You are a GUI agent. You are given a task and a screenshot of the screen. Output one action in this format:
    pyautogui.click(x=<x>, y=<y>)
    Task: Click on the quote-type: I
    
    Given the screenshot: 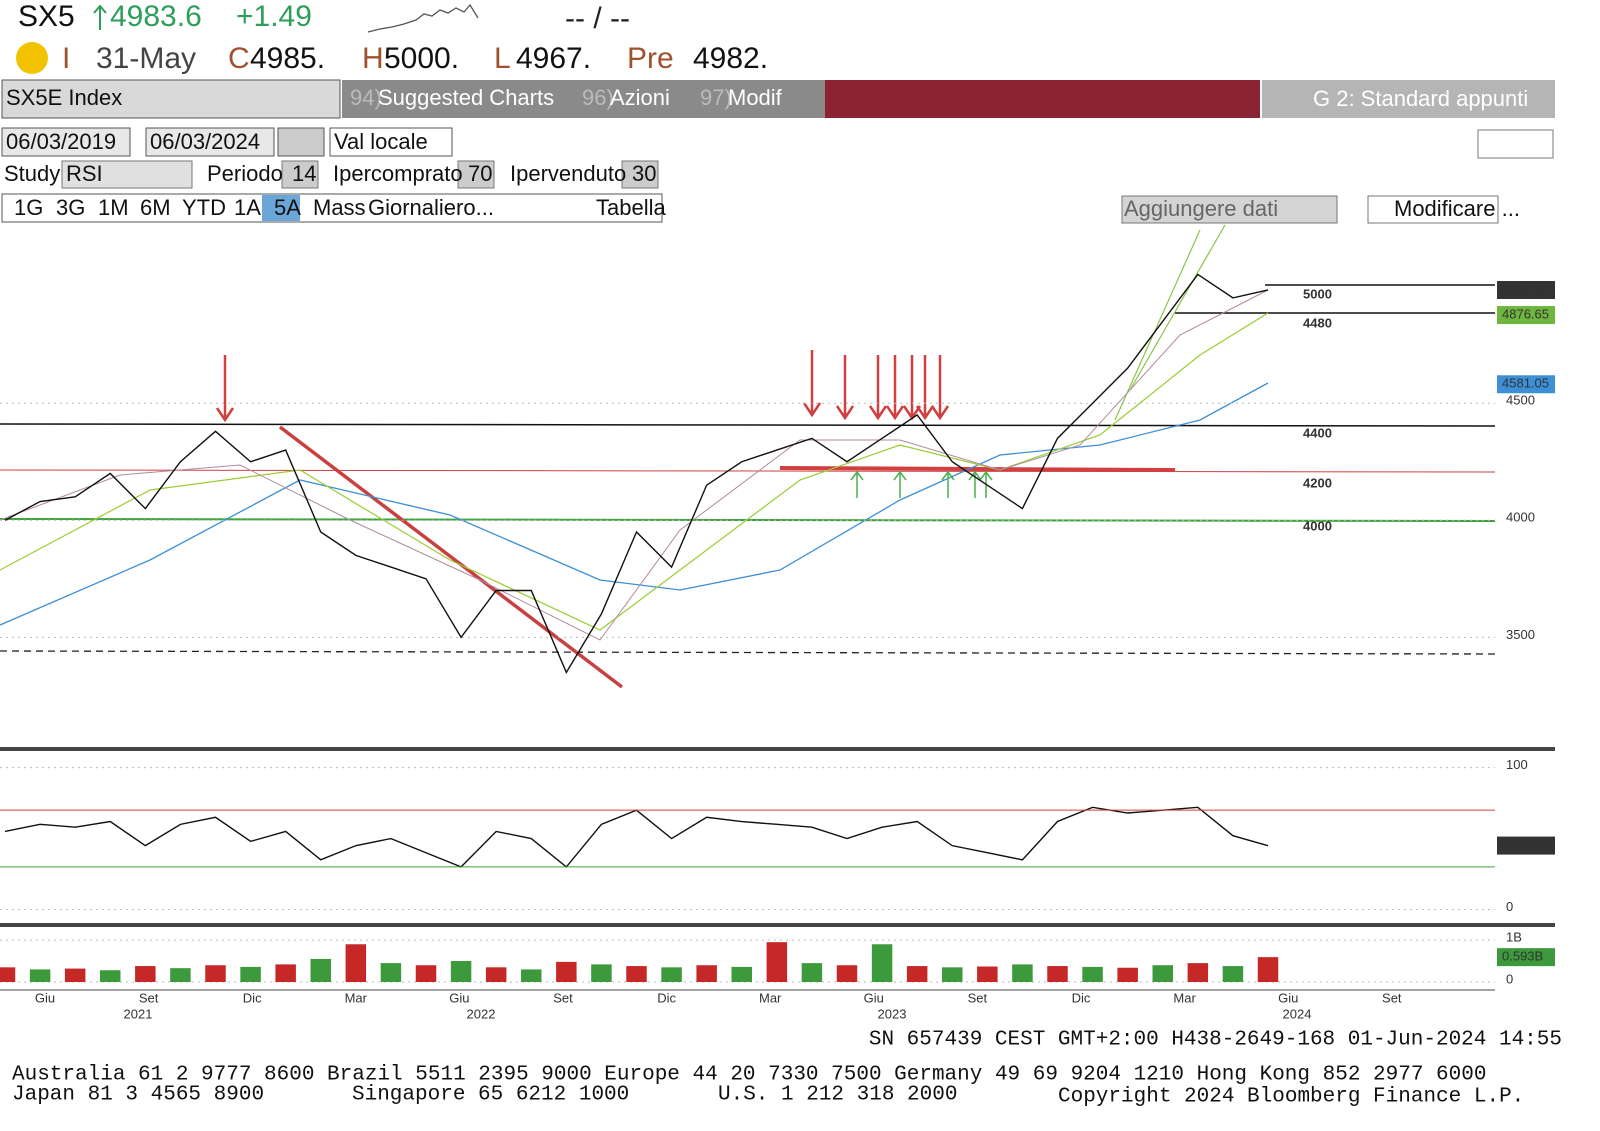 What is the action you would take?
    pyautogui.click(x=66, y=58)
    